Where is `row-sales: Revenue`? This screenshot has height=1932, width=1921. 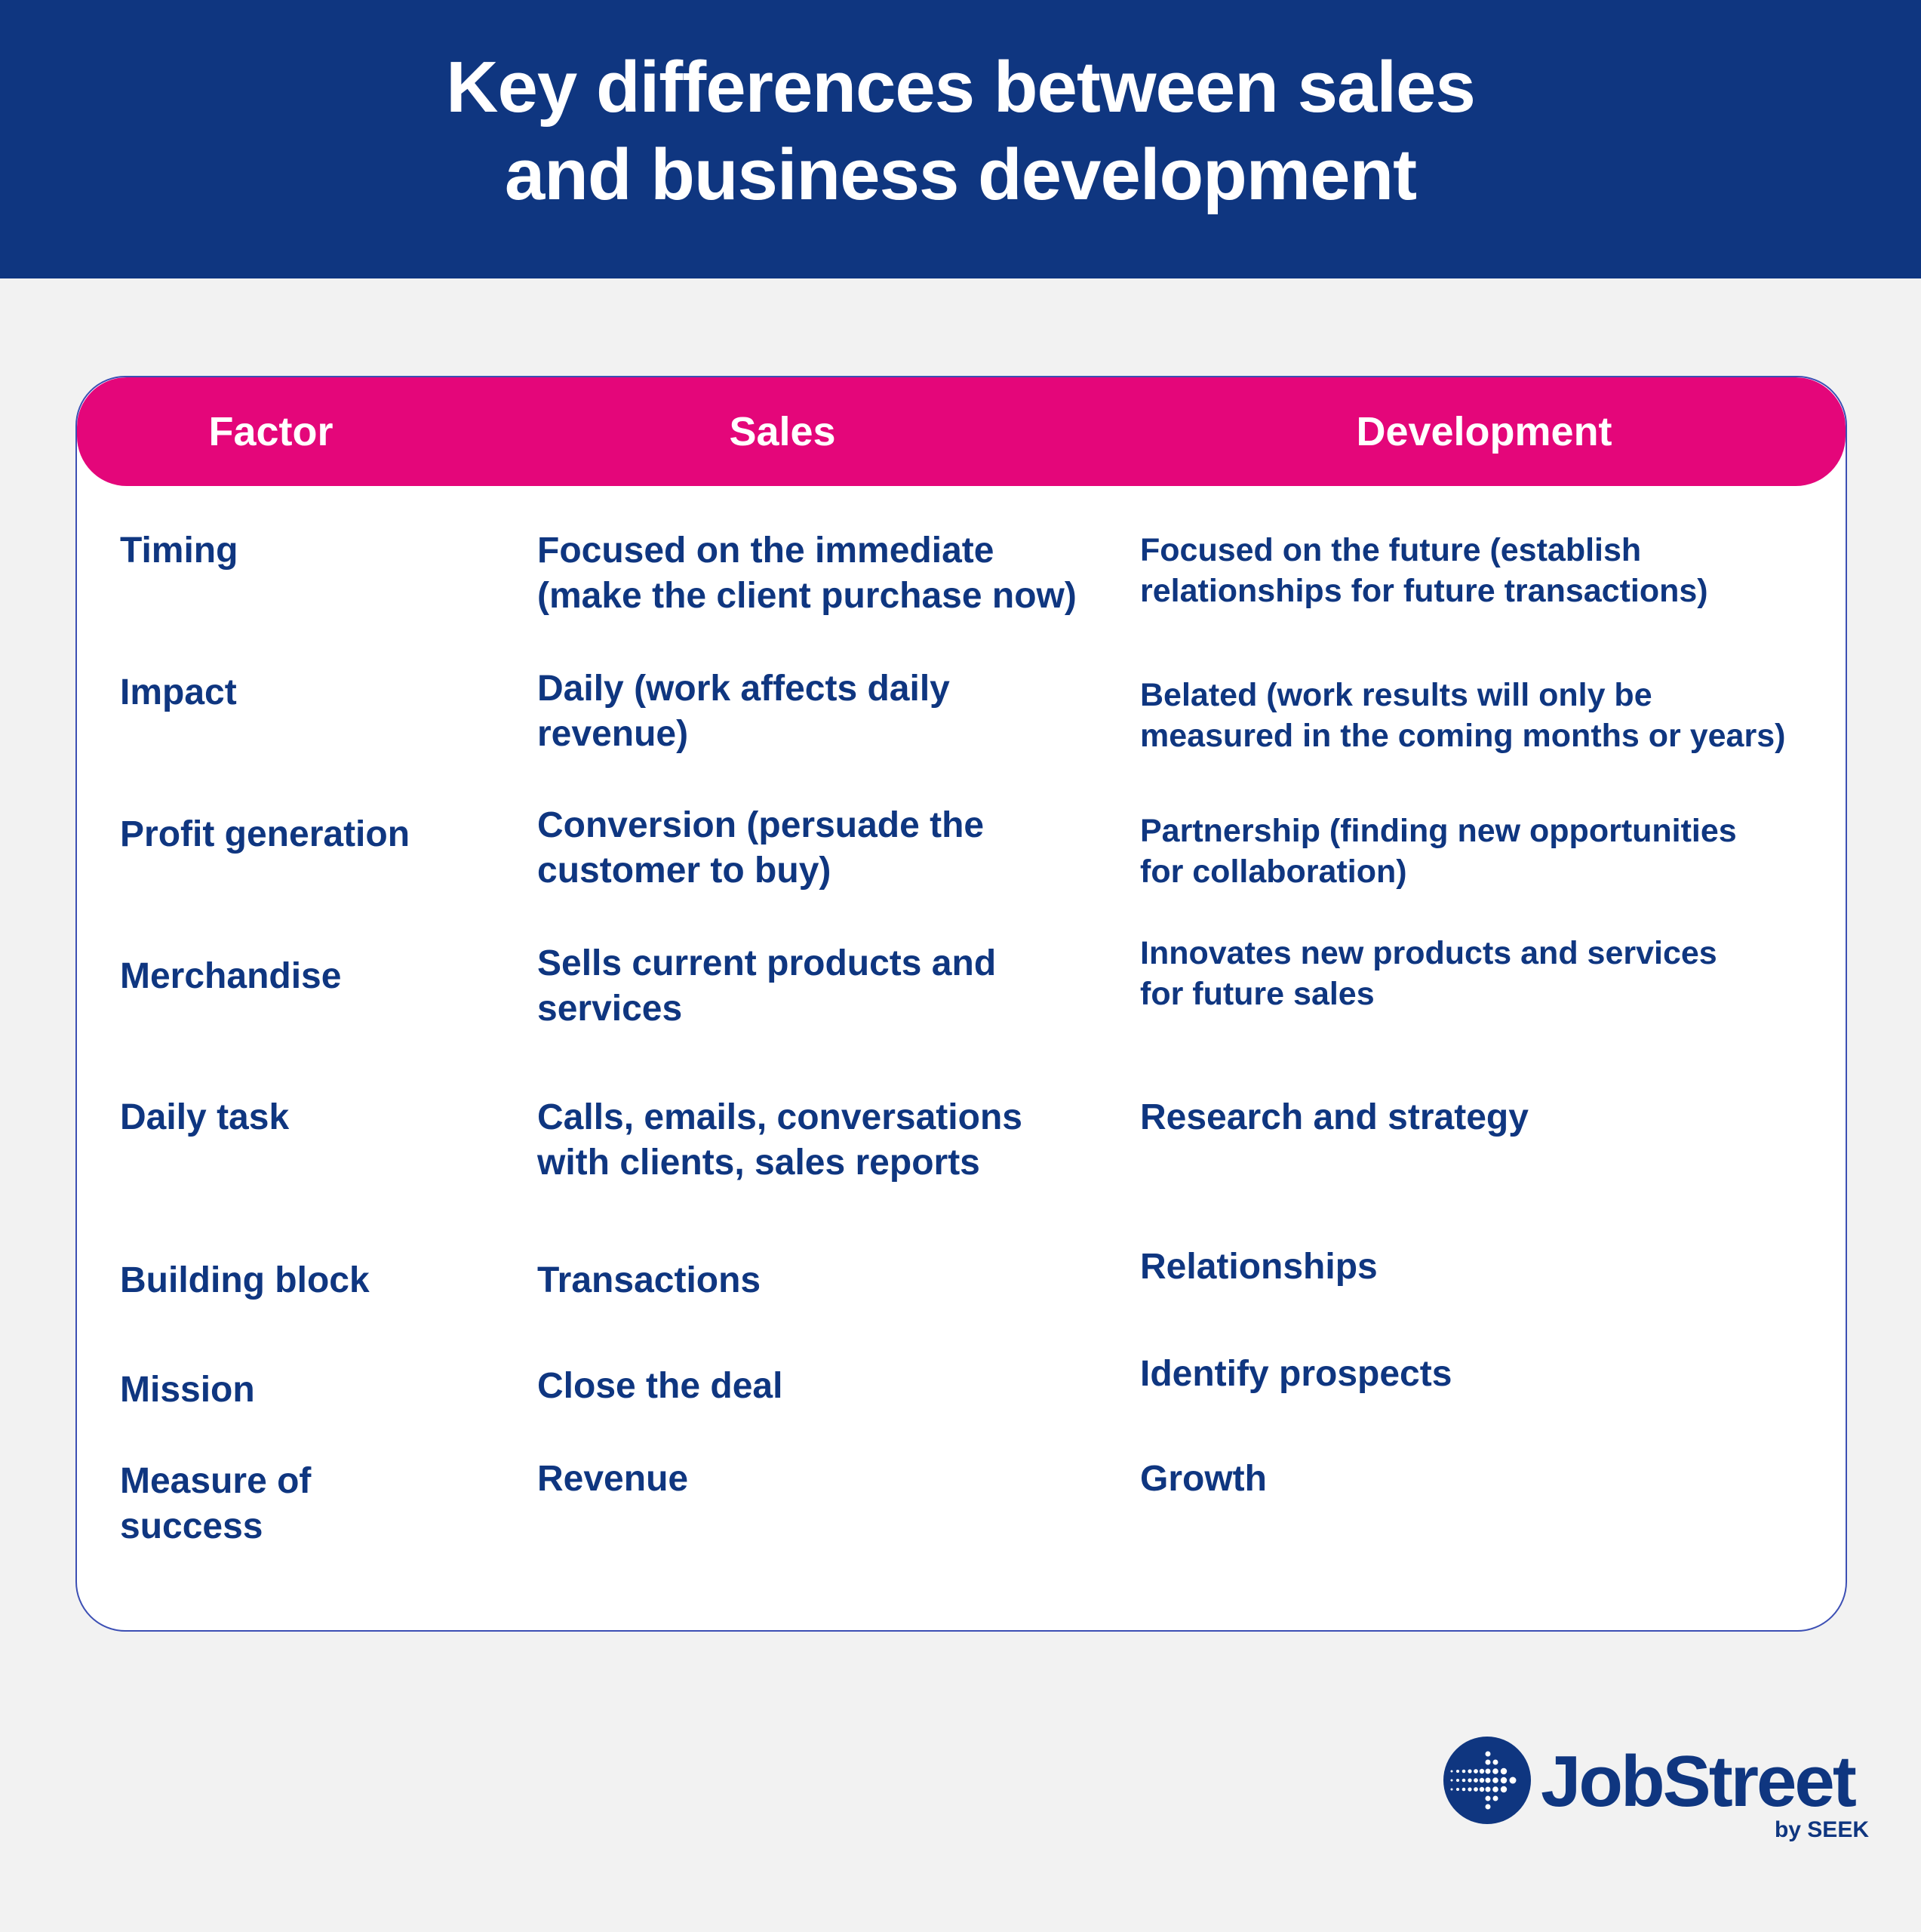 row-sales: Revenue is located at coordinates (613, 1479).